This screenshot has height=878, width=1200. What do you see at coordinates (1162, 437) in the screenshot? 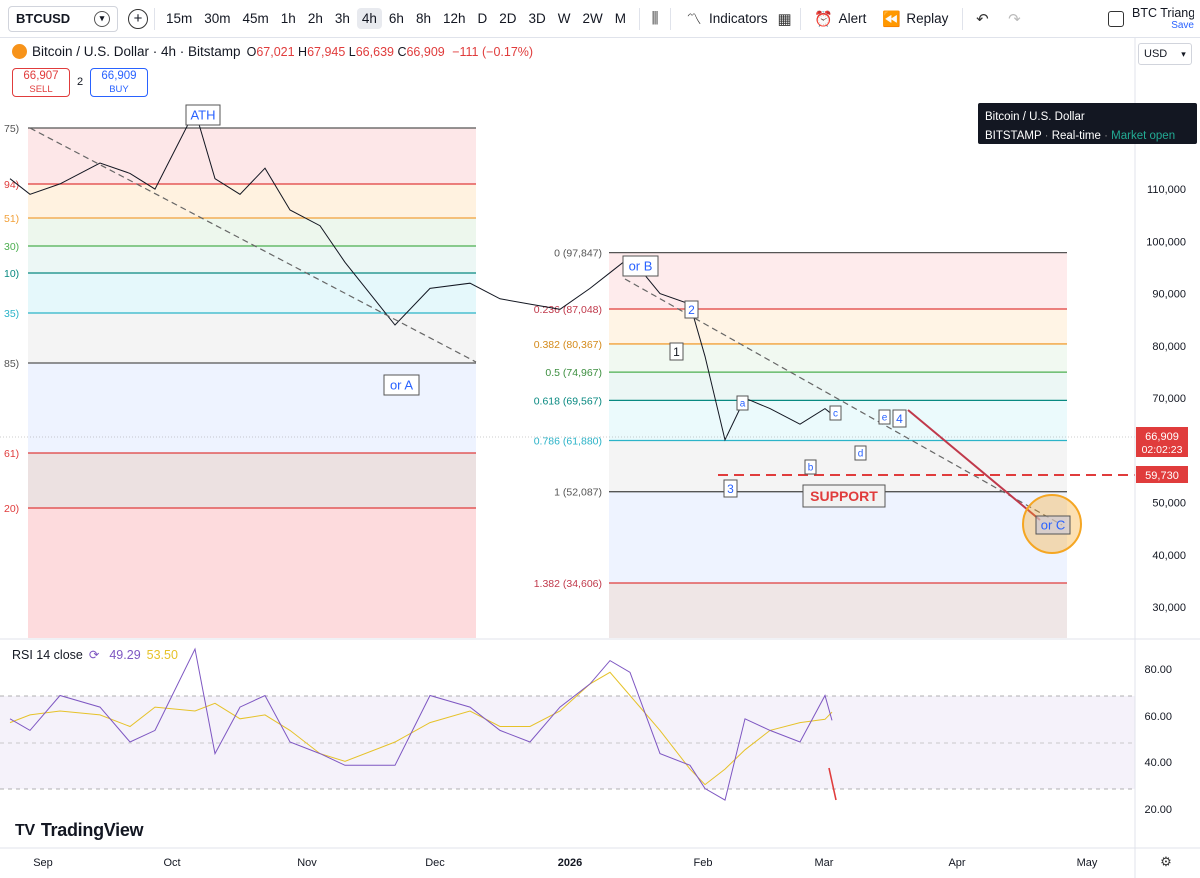
I see `current-price-label: 66,909` at bounding box center [1162, 437].